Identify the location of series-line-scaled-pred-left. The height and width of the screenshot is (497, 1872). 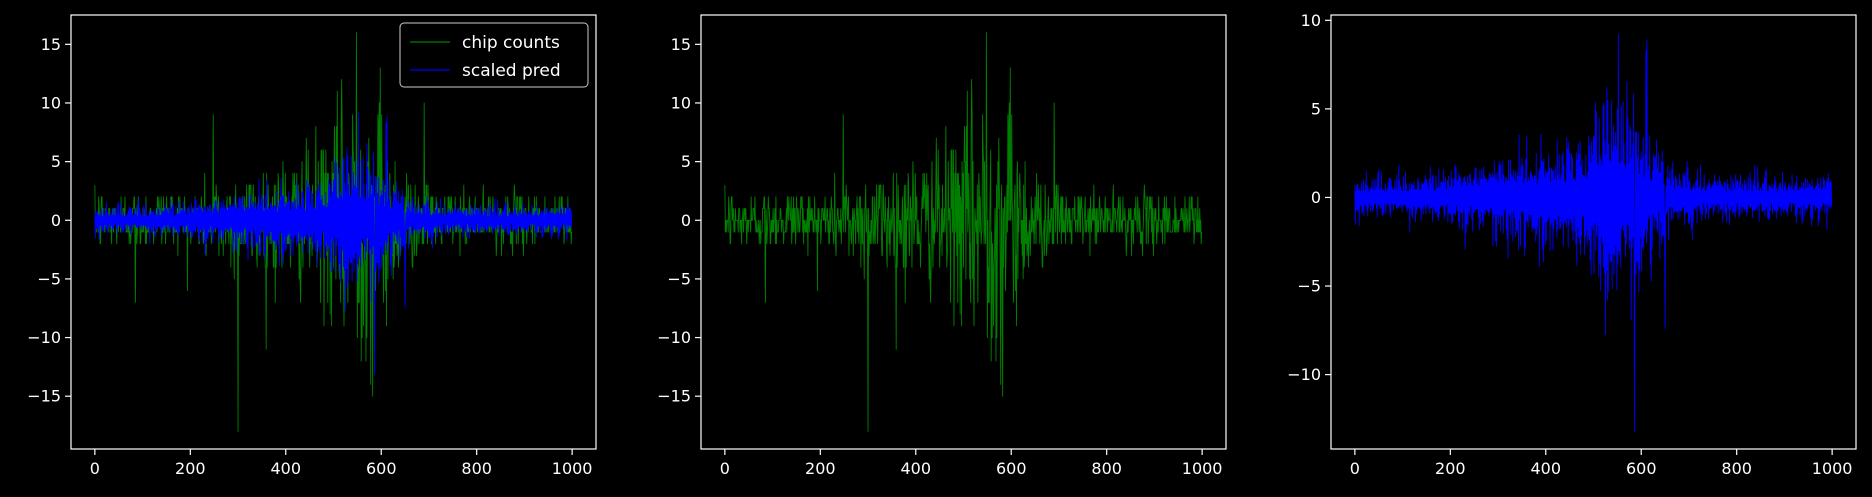
(333, 243).